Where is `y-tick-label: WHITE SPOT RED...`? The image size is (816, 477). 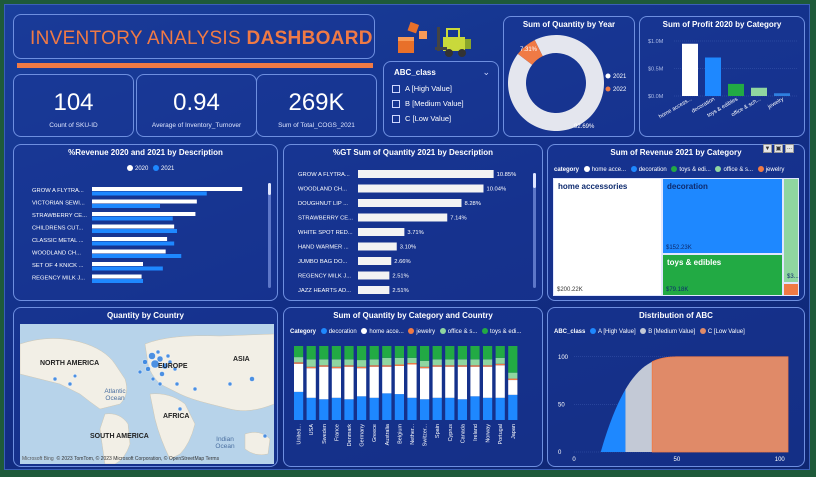 y-tick-label: WHITE SPOT RED... is located at coordinates (325, 233).